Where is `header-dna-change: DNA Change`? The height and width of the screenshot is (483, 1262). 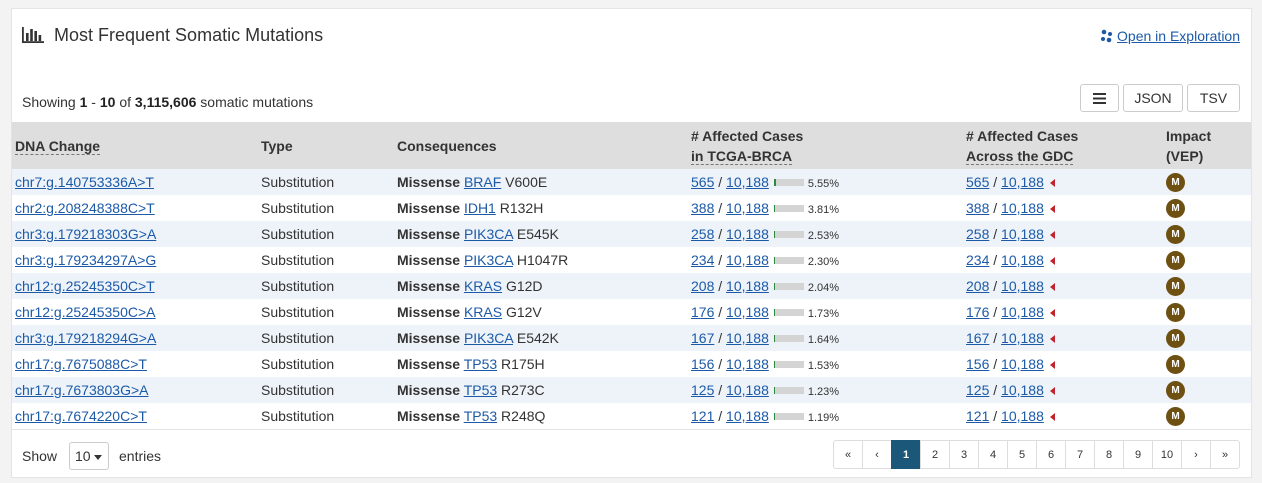 header-dna-change: DNA Change is located at coordinates (58, 146).